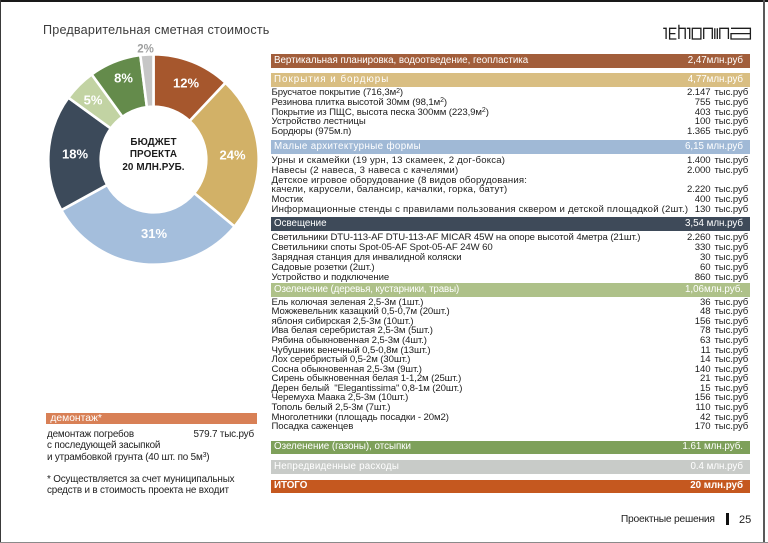 The height and width of the screenshot is (543, 768). I want to click on svg-text: 18%, so click(75, 154).